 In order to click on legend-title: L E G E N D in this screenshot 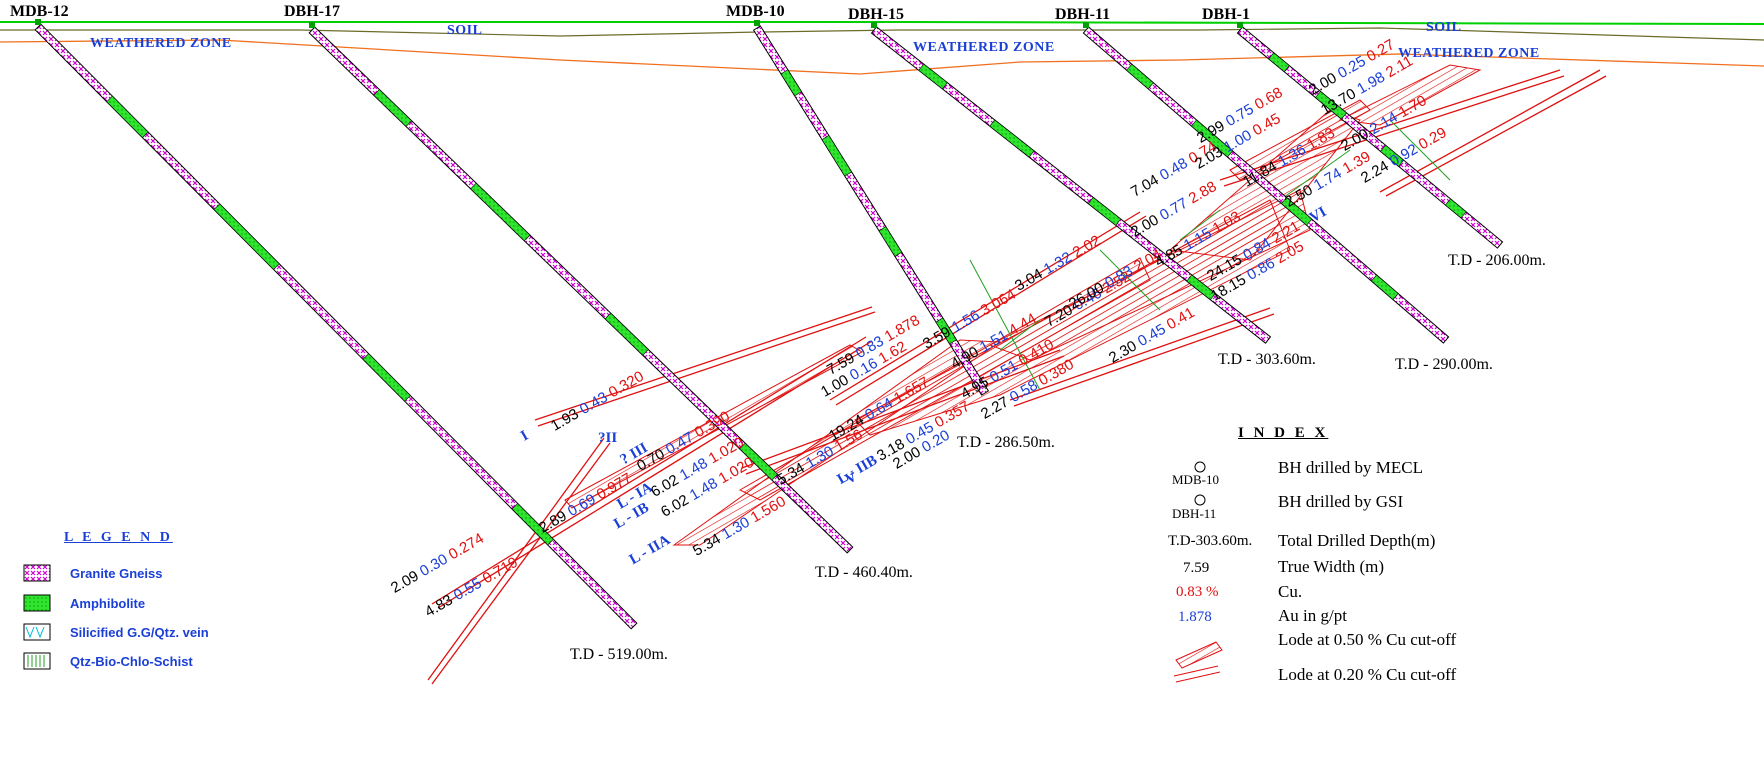, I will do `click(118, 537)`.